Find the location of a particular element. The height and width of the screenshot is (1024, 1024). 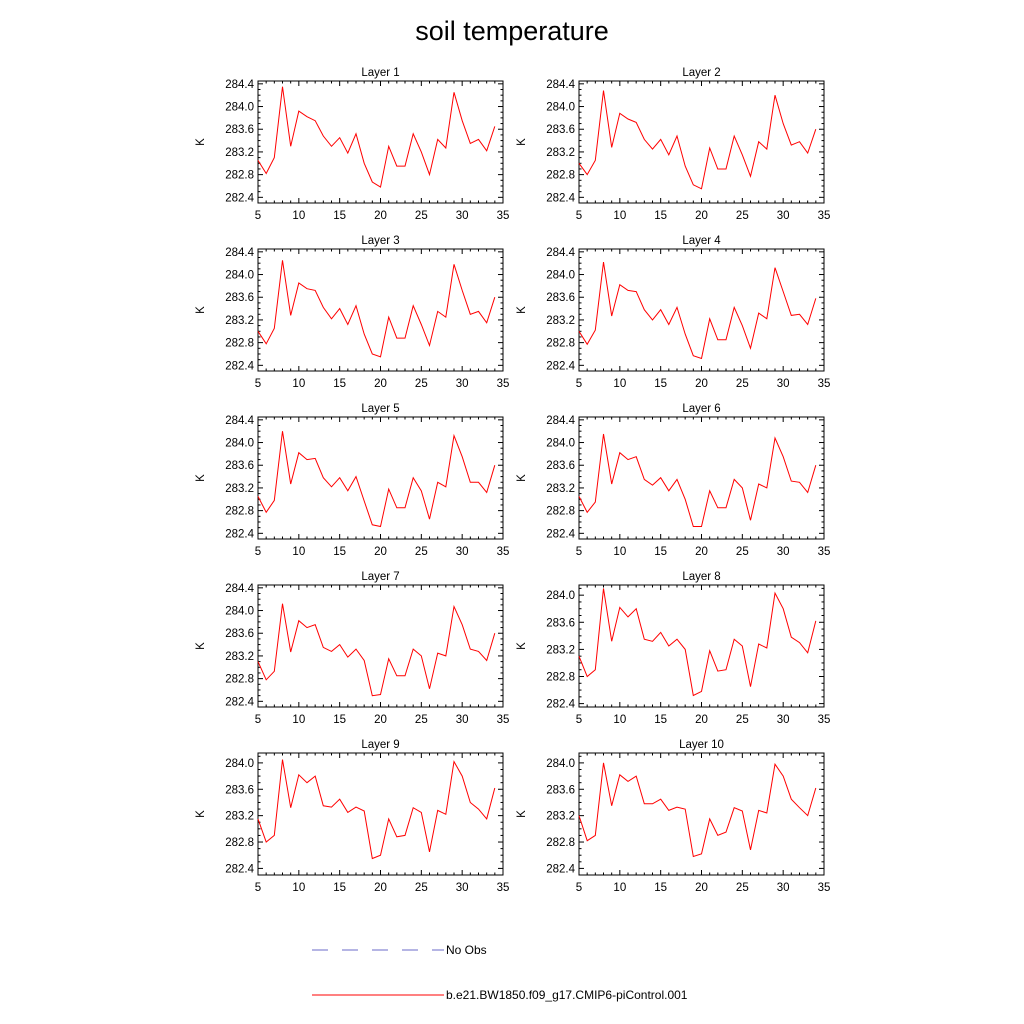

legend-label-model: b.e21.BW1850.f09_g17.CMIP6-piControl.001 is located at coordinates (567, 995).